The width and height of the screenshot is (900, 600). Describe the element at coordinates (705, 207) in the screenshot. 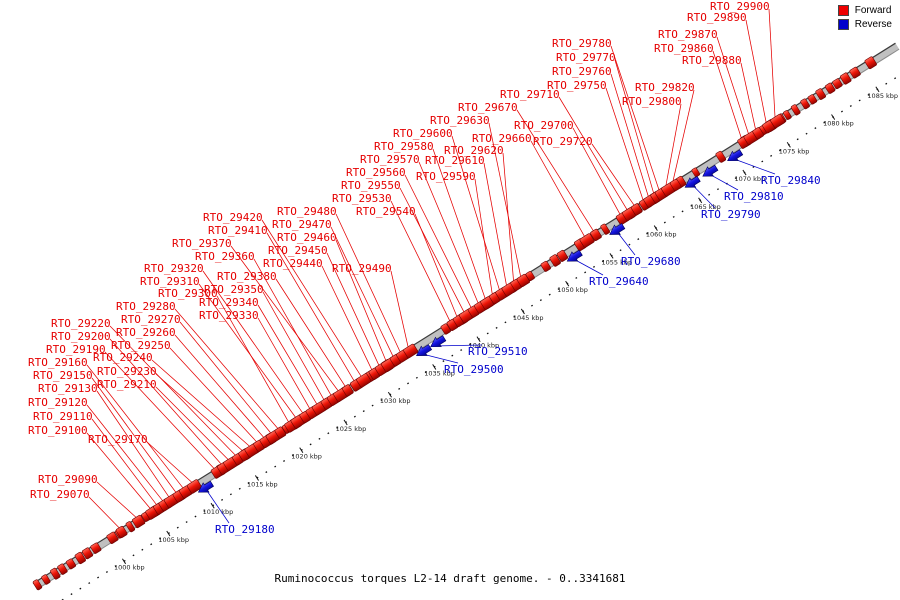

I see `scale-tick-label: 1065 kbp` at that location.